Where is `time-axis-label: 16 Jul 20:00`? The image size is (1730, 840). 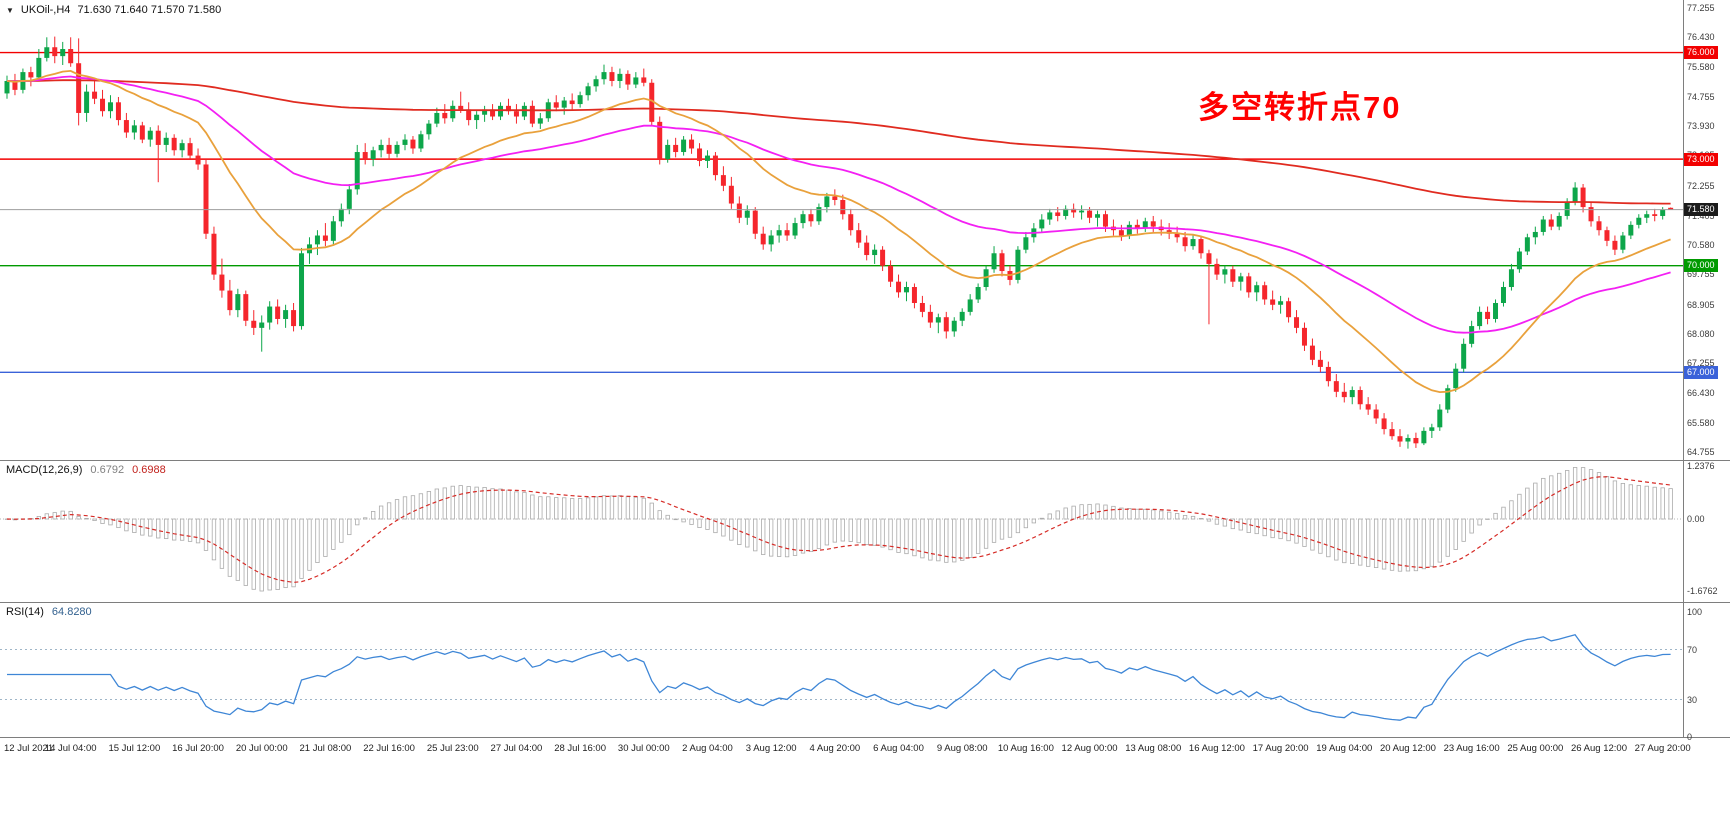
time-axis-label: 16 Jul 20:00 is located at coordinates (198, 748).